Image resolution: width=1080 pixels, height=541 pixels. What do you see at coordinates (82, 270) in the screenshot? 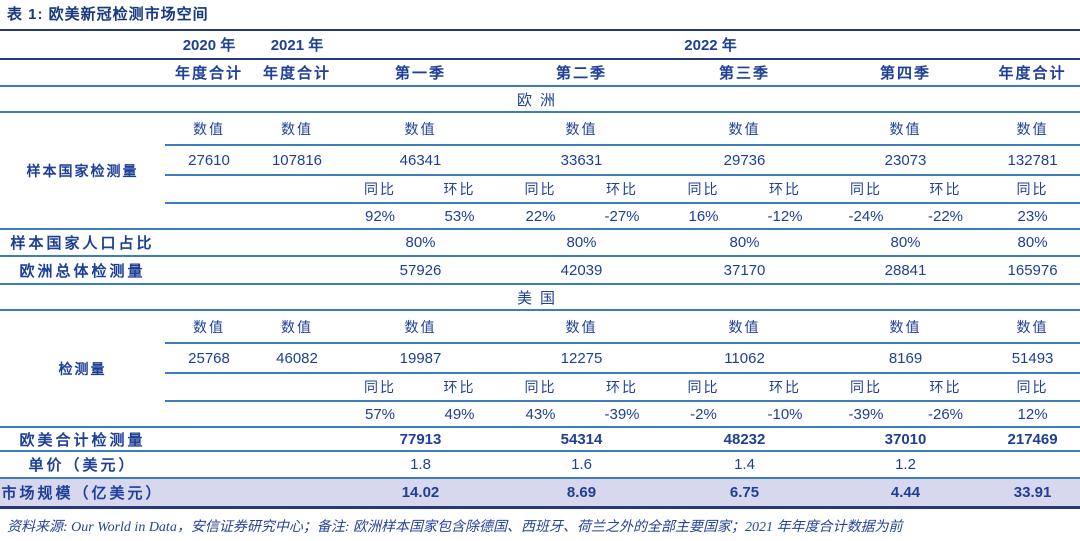
I see `row-label-europe-total: 欧洲总体检测量` at bounding box center [82, 270].